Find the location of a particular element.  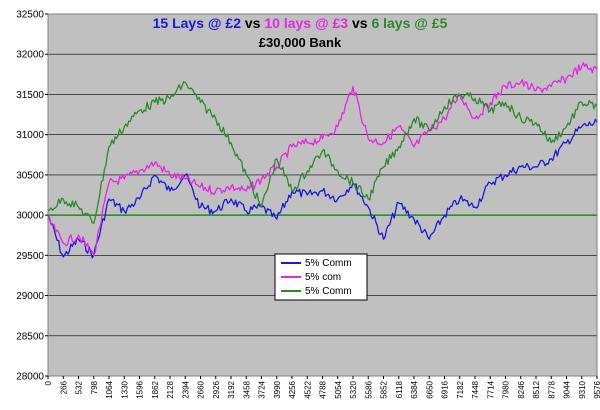

x-tick-label: 4256 is located at coordinates (292, 389).